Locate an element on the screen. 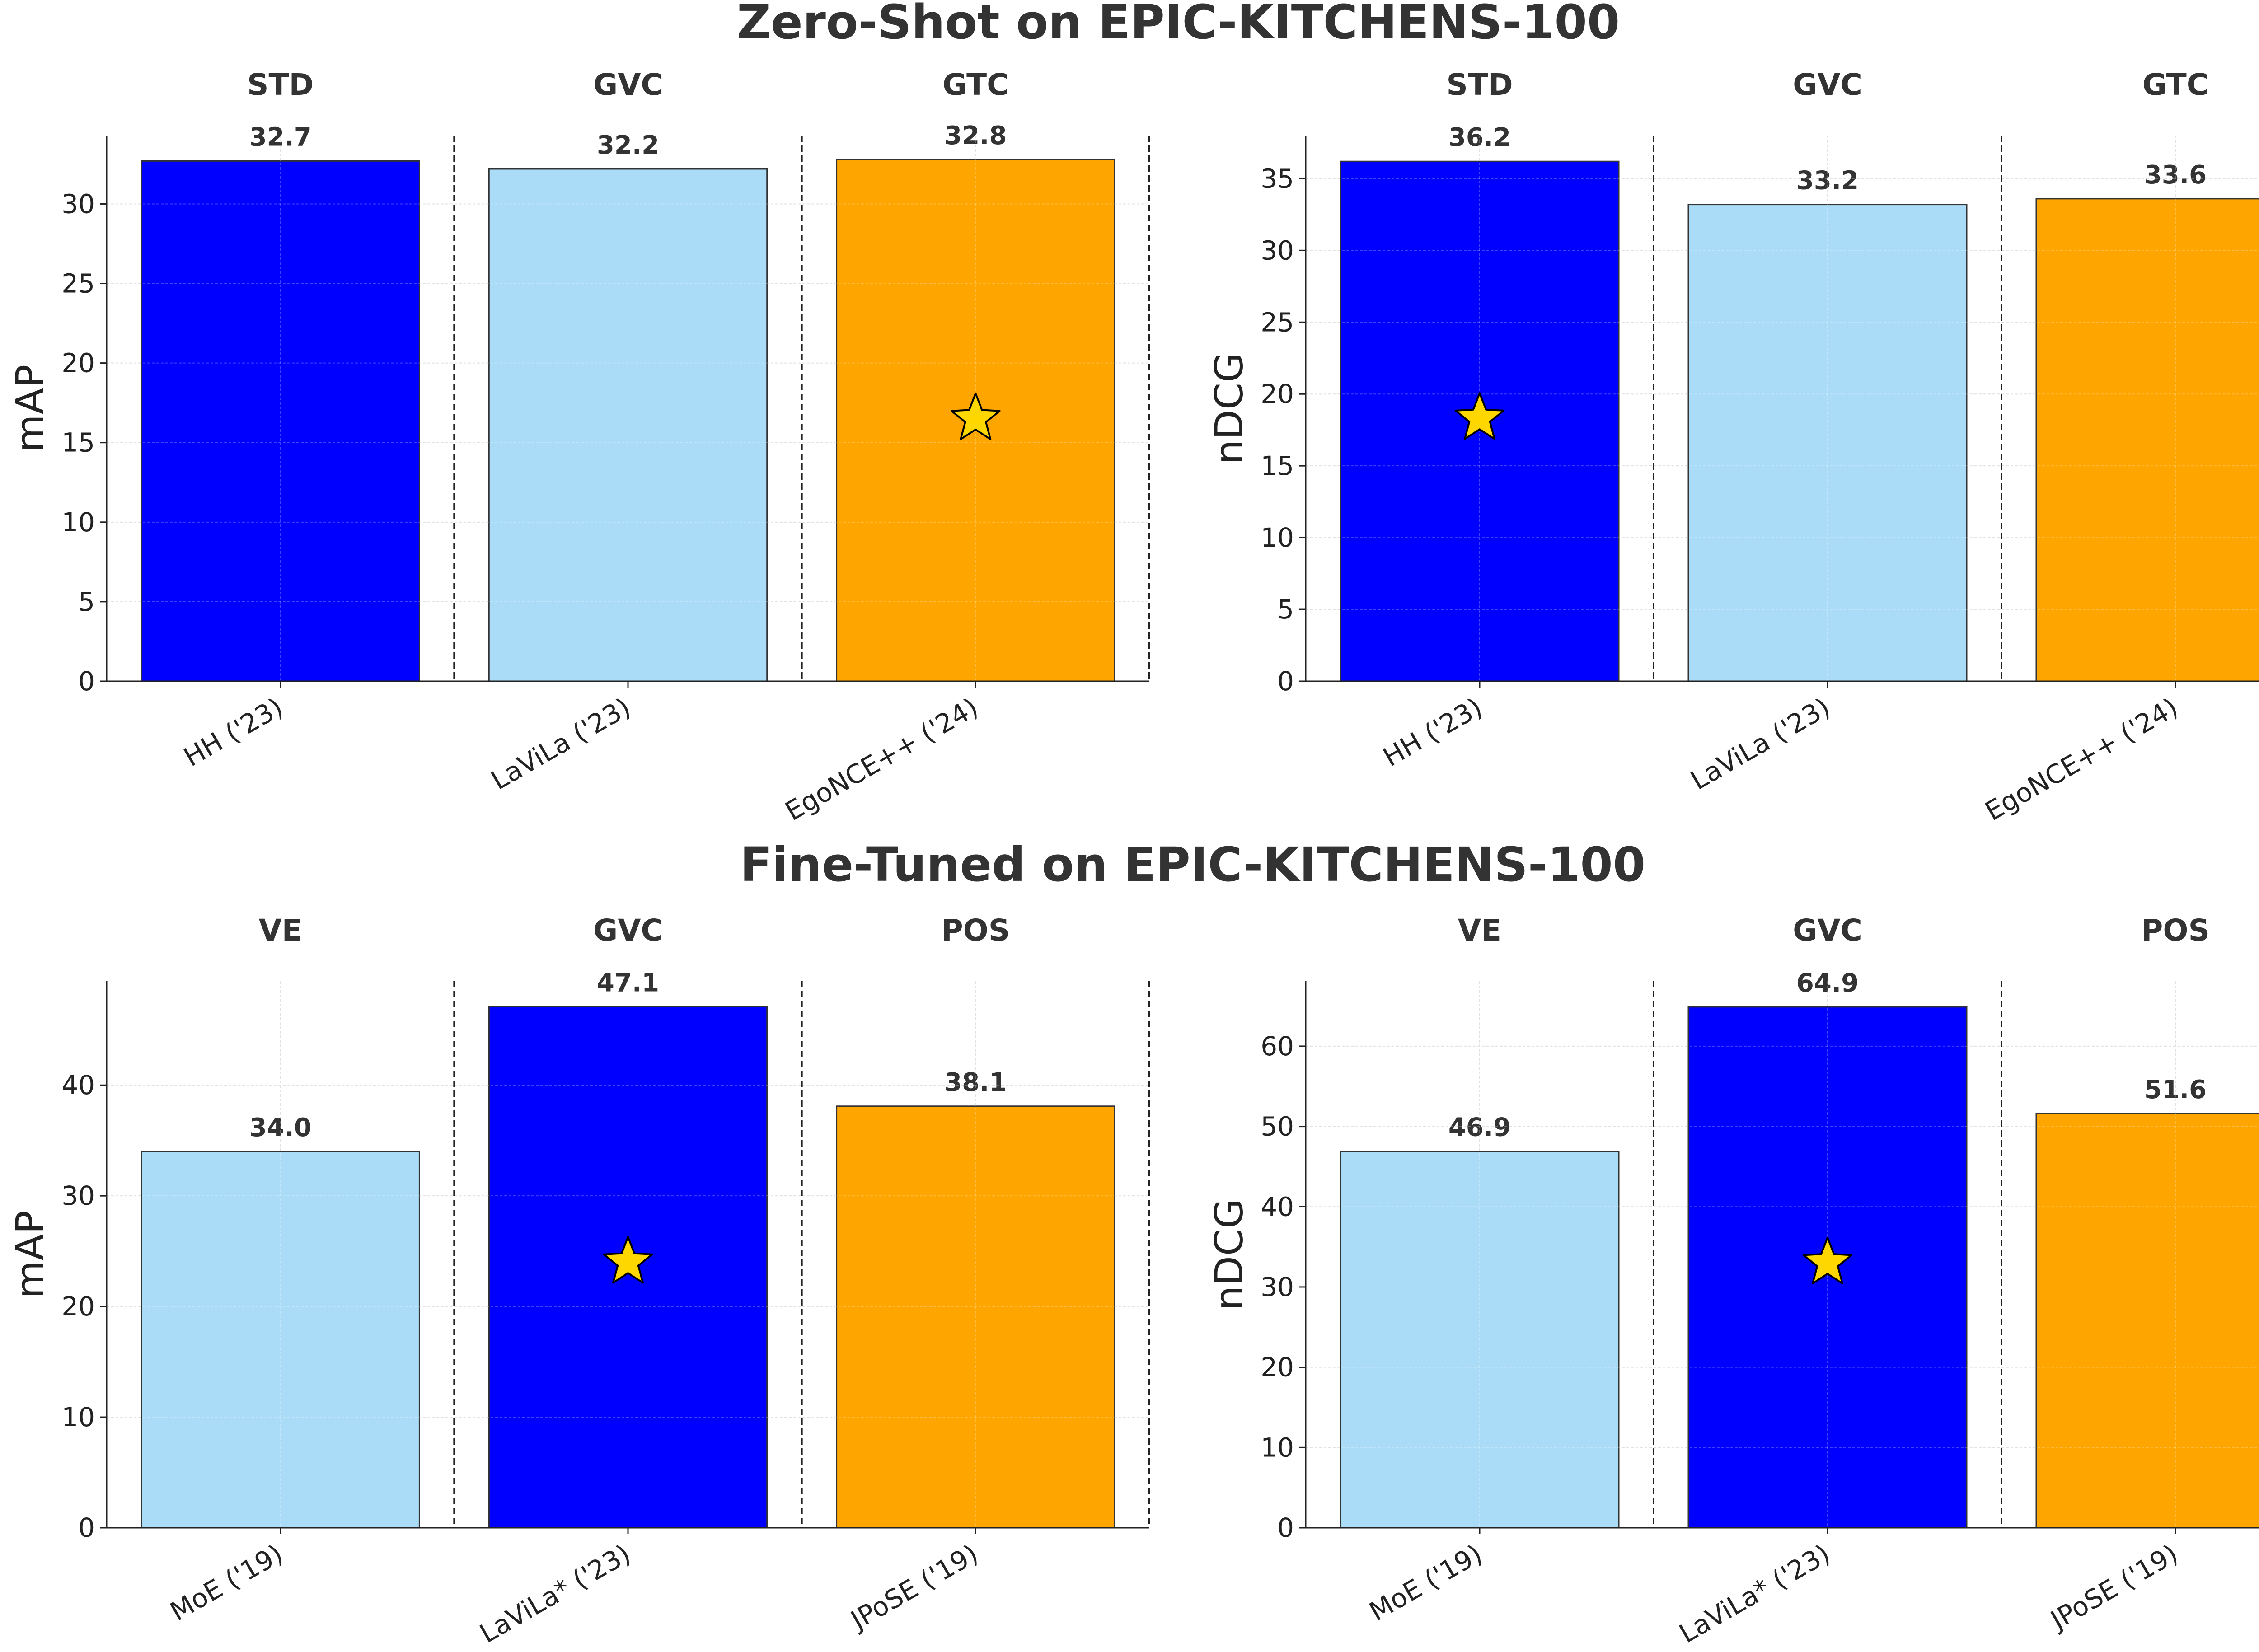 Image resolution: width=2259 pixels, height=1652 pixels. bar-value-label: 64.9 is located at coordinates (1827, 983).